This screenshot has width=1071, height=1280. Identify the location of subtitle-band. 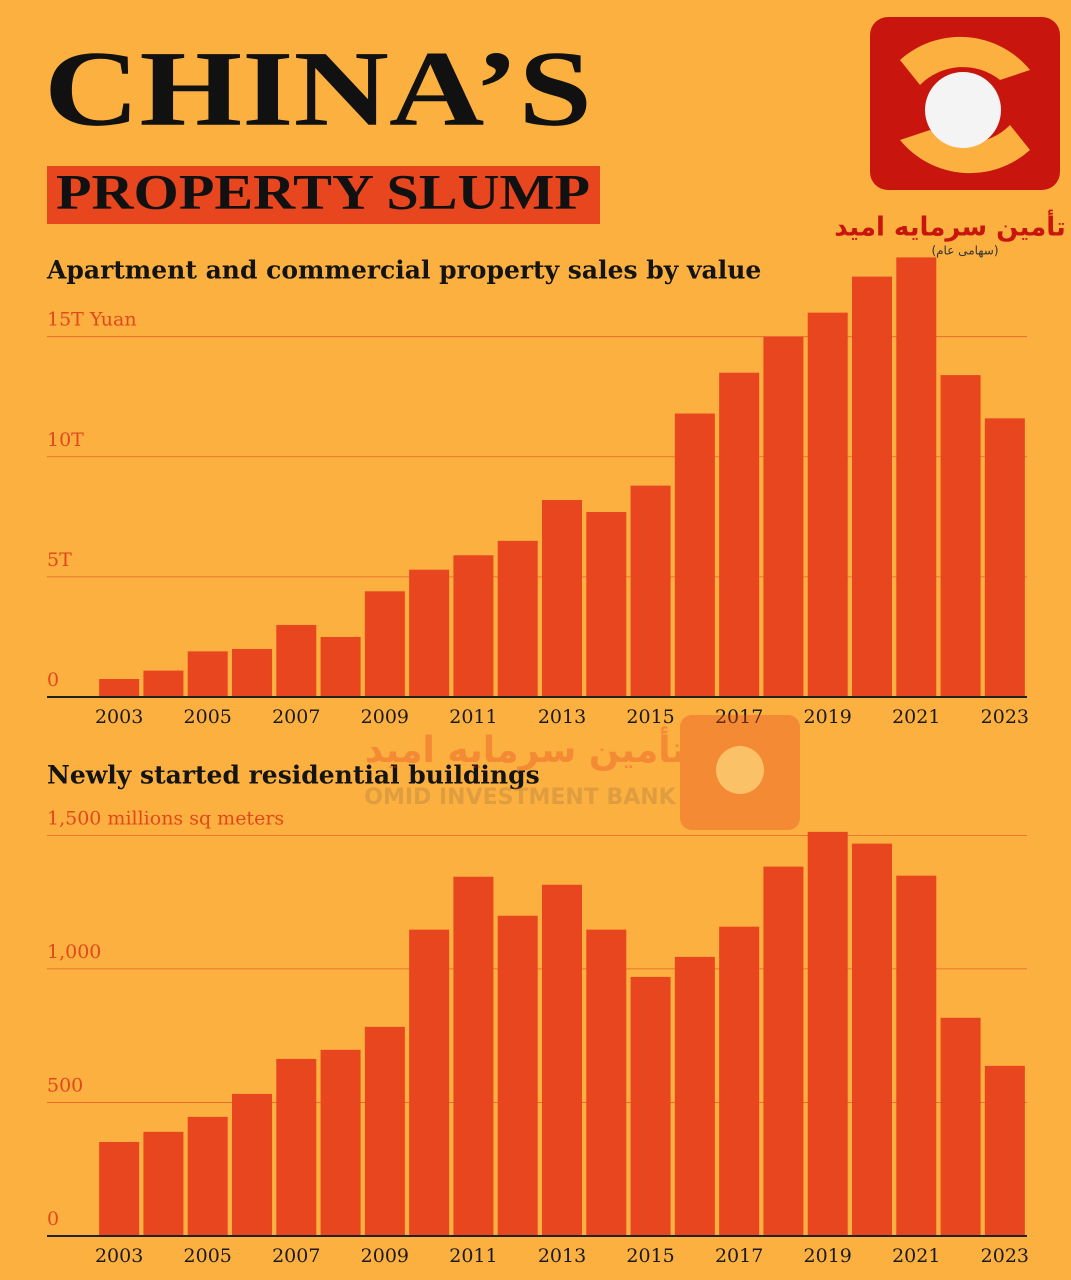
(323, 195).